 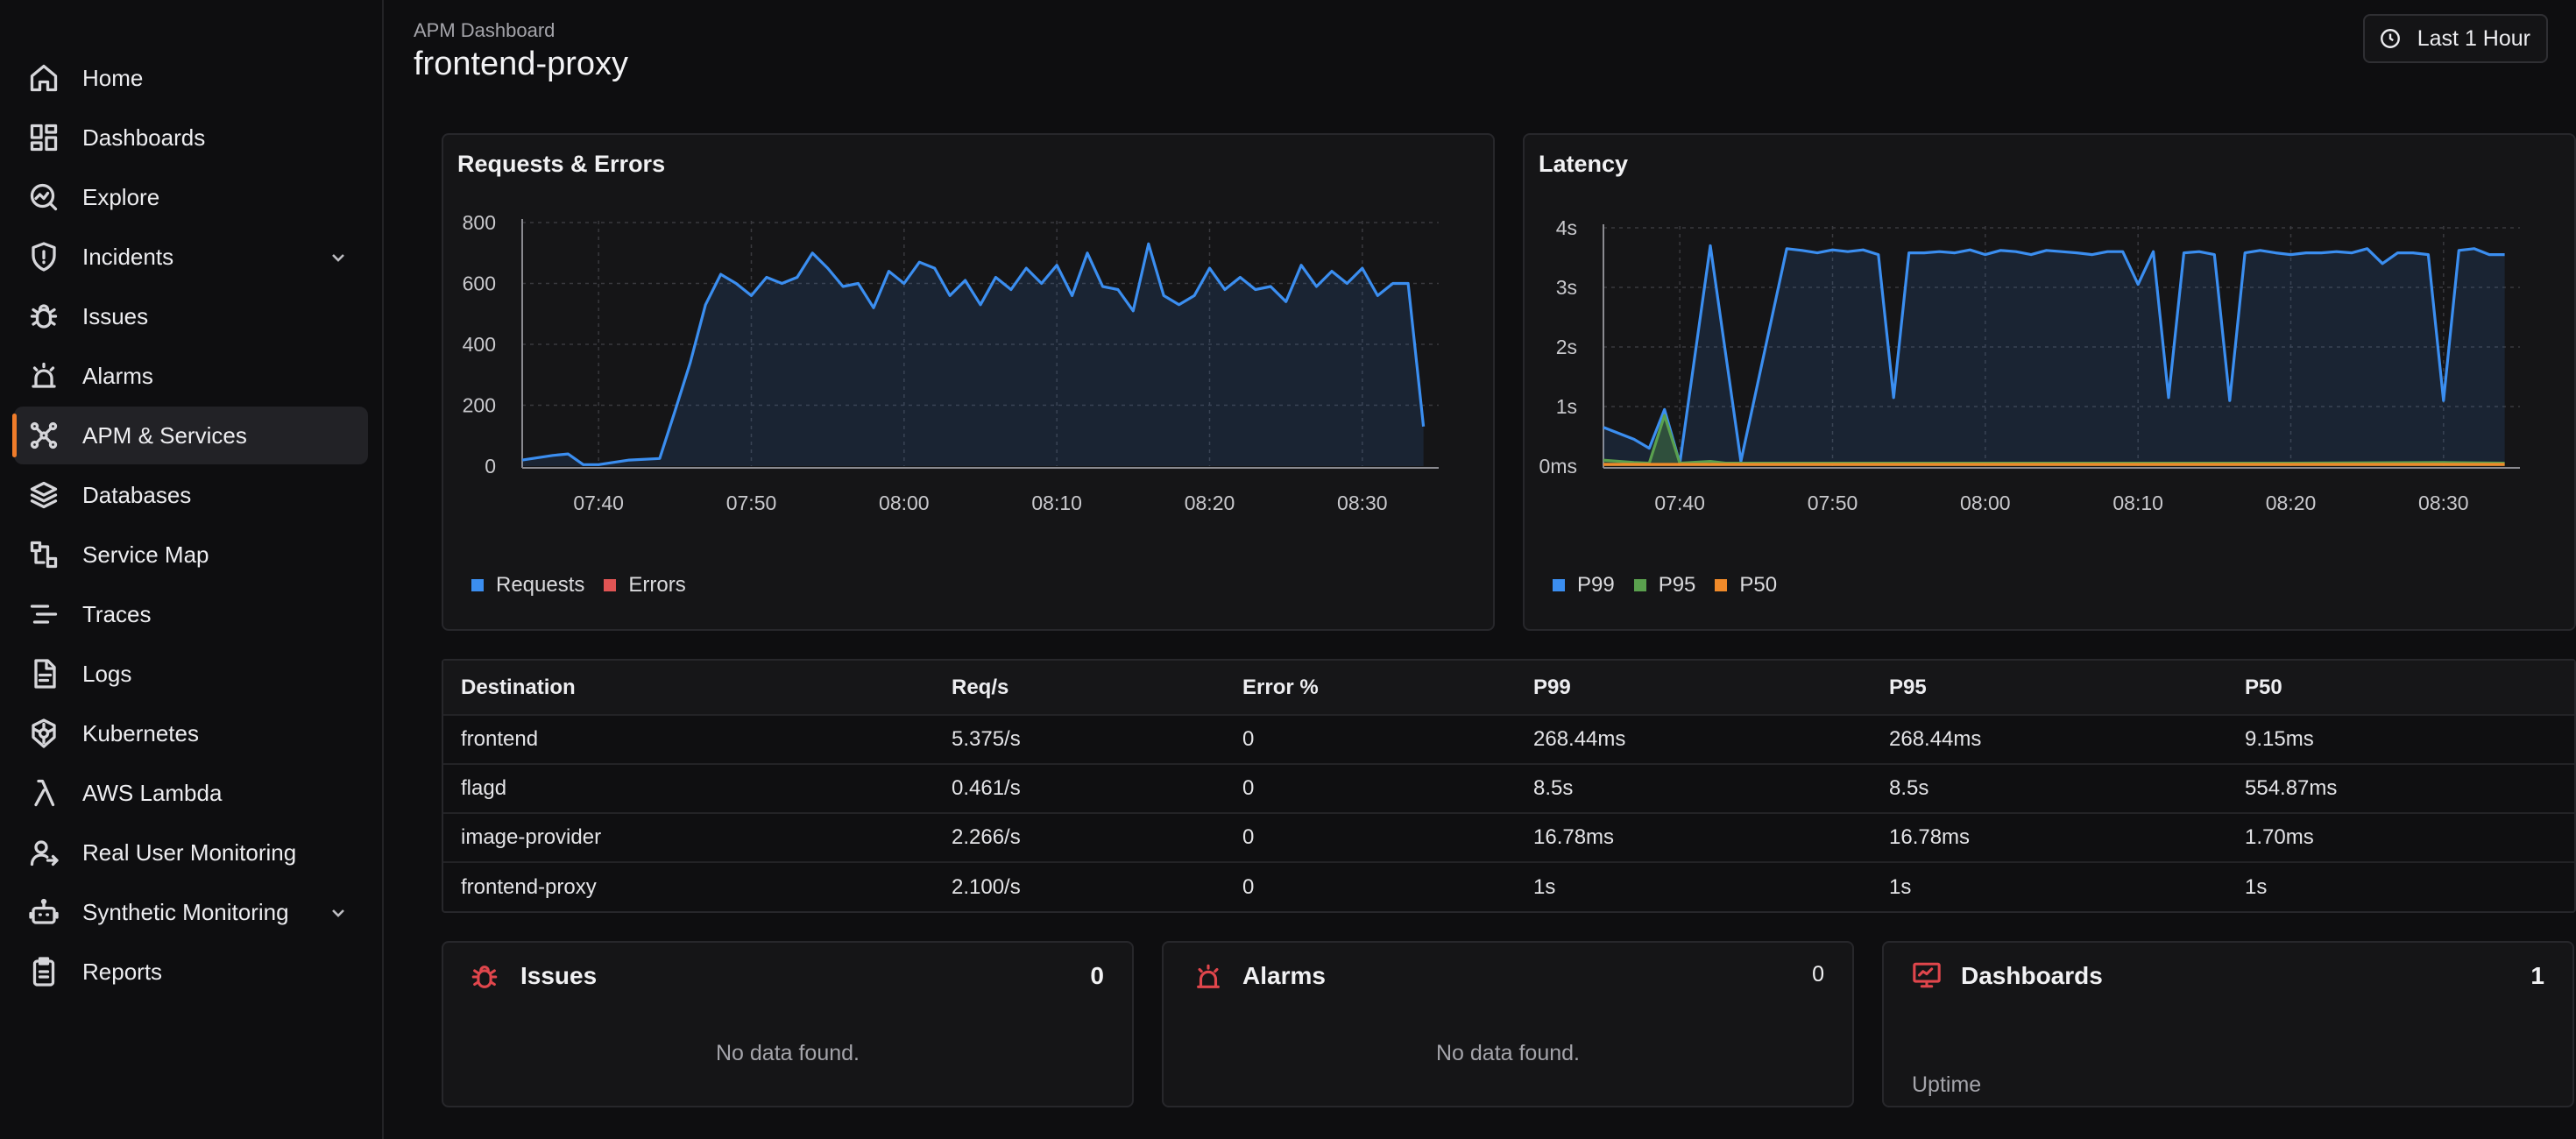 What do you see at coordinates (1596, 585) in the screenshot?
I see `legend-label: P99` at bounding box center [1596, 585].